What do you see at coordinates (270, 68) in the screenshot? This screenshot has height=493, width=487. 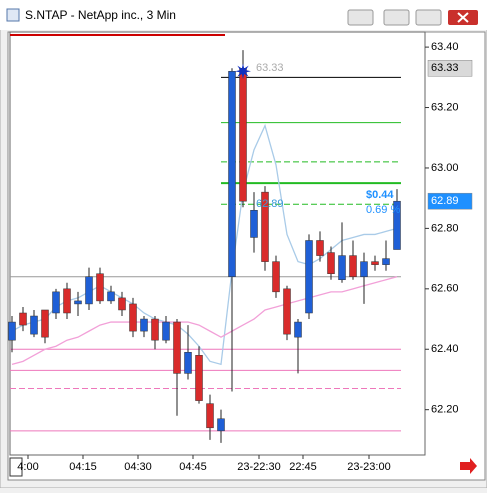 I see `annotation: 63.33` at bounding box center [270, 68].